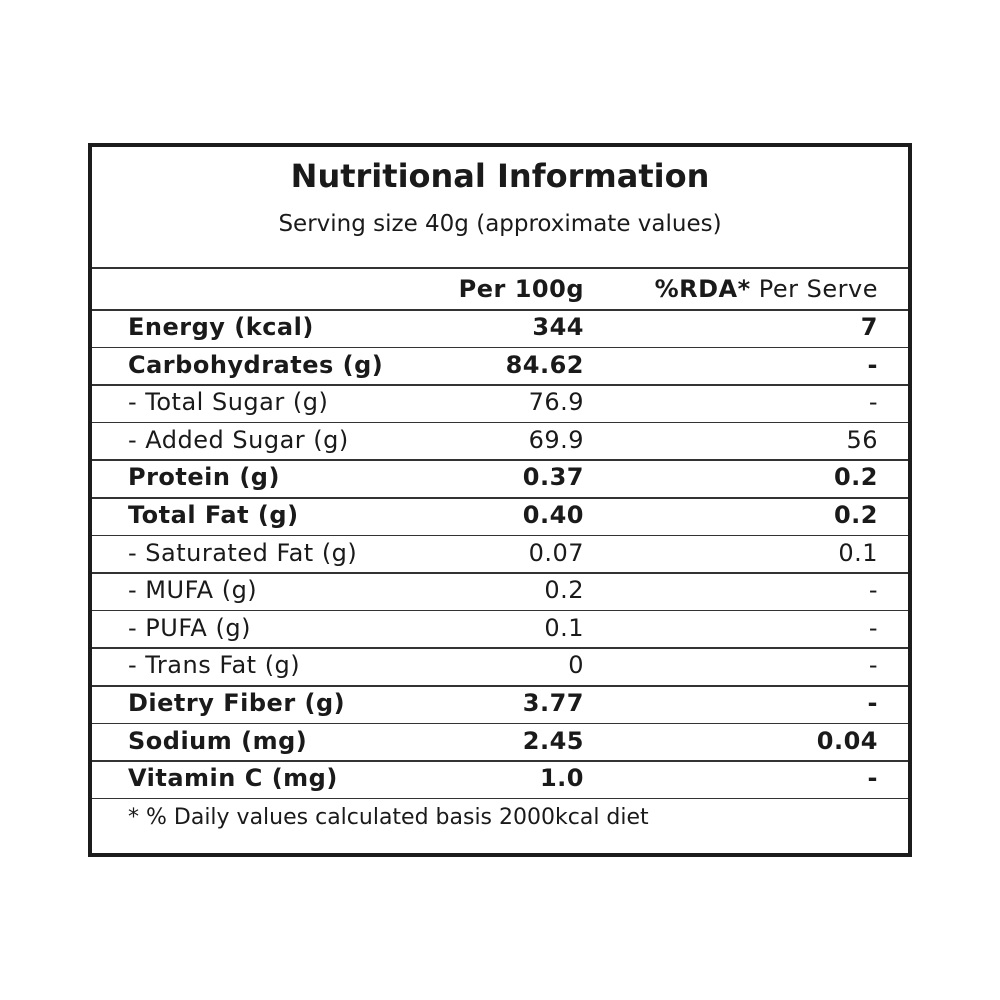 The height and width of the screenshot is (1000, 1000). I want to click on per-100g: 3.77, so click(553, 703).